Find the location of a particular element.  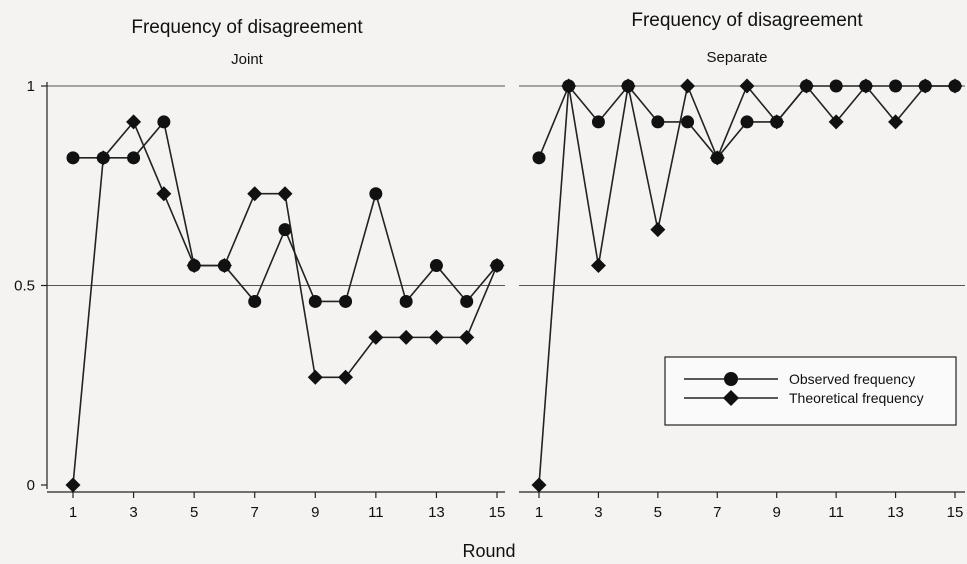

x-tick-label-p2-15: 15 is located at coordinates (955, 512).